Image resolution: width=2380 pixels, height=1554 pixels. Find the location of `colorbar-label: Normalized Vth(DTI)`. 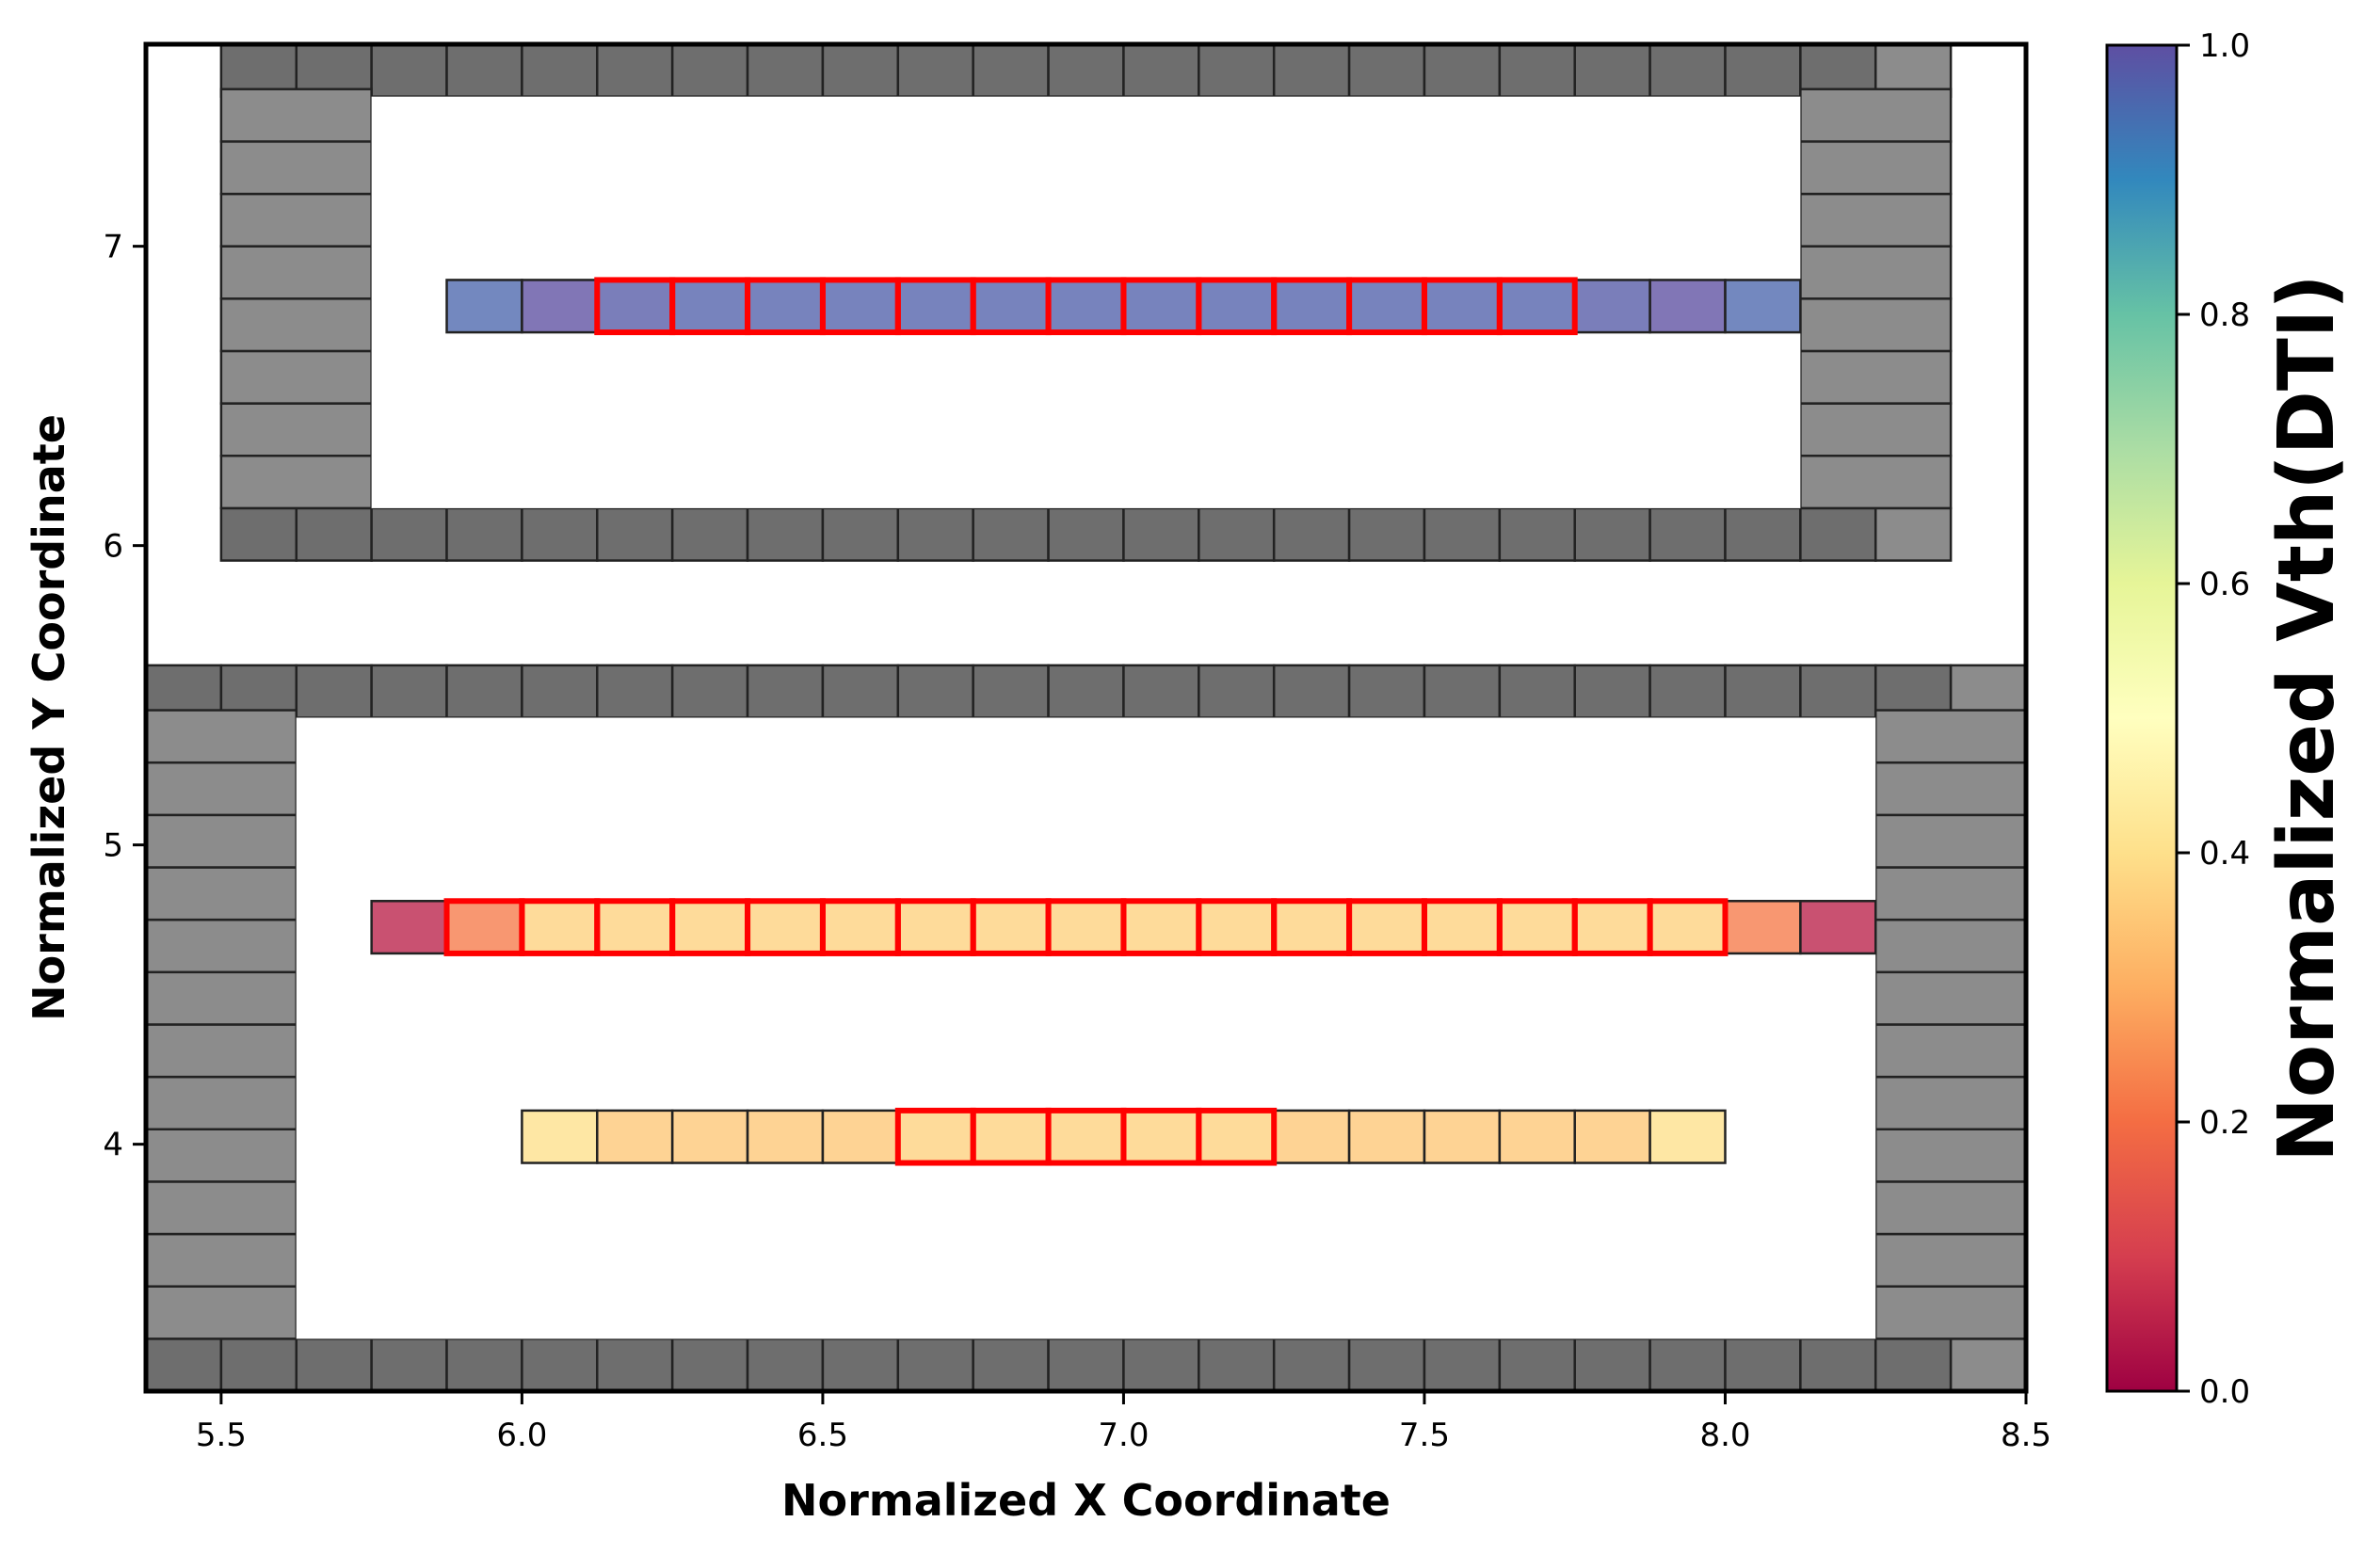

colorbar-label: Normalized Vth(DTI) is located at coordinates (2307, 718).